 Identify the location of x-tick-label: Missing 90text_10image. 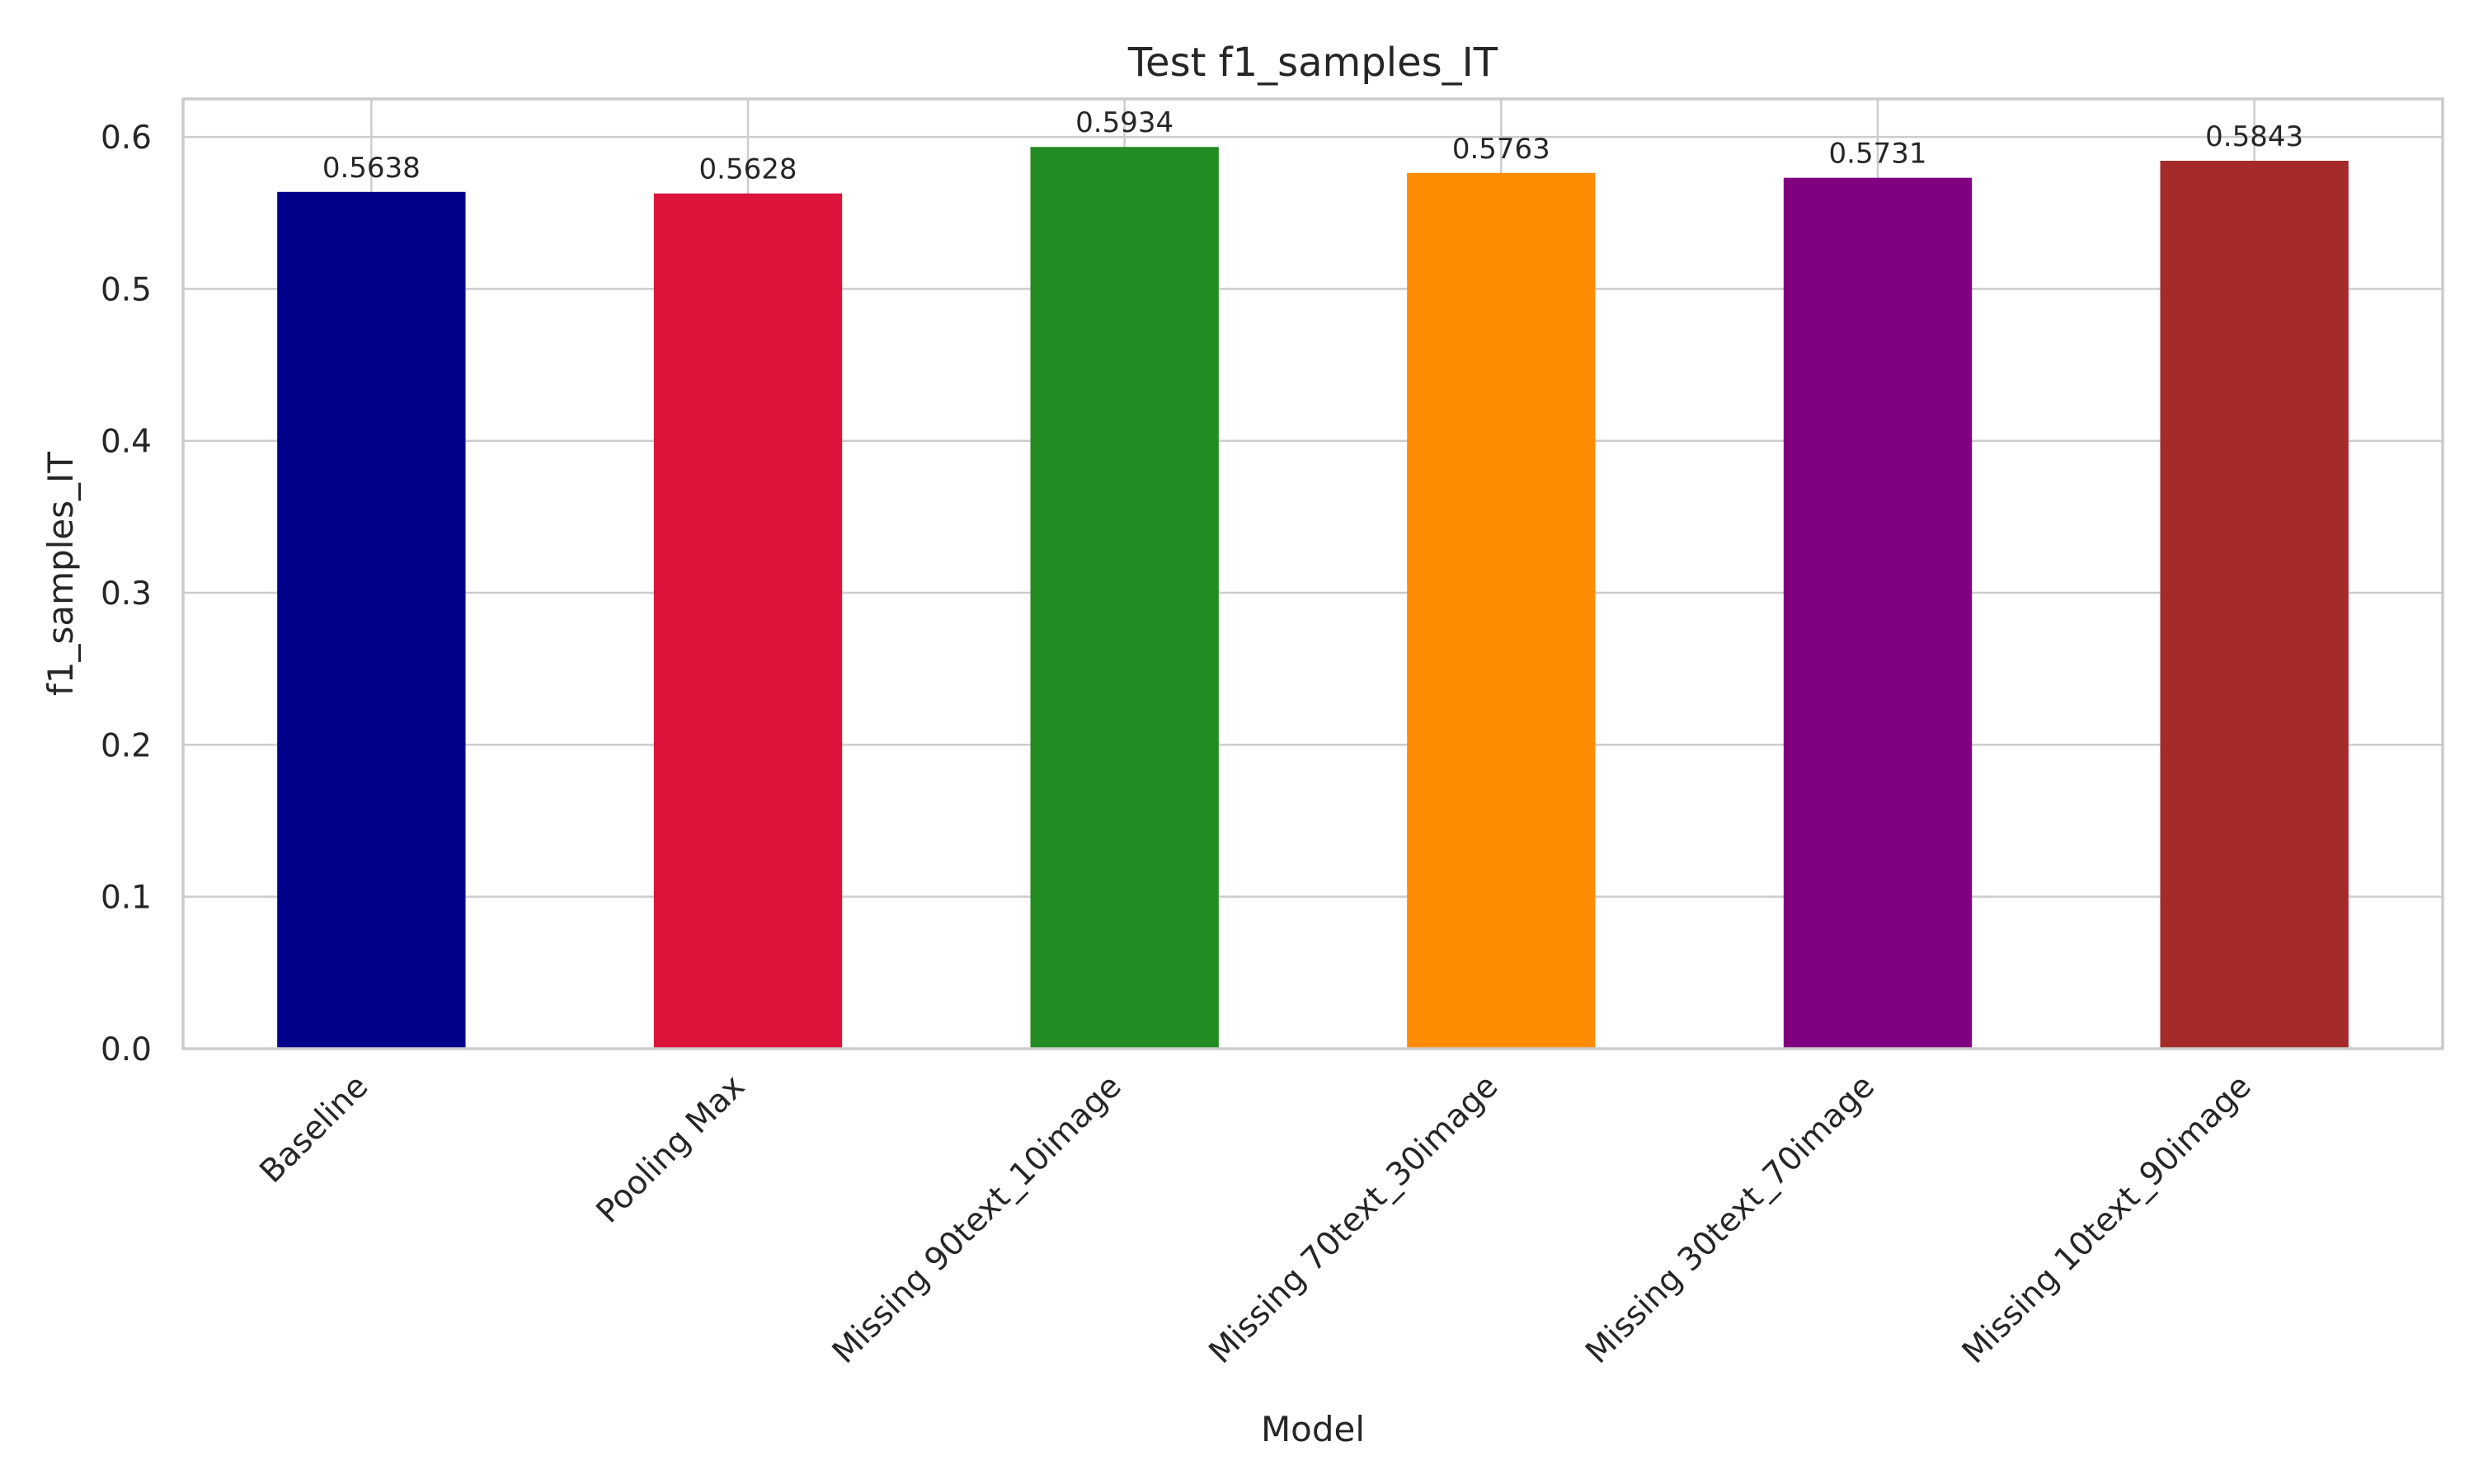
(977, 1219).